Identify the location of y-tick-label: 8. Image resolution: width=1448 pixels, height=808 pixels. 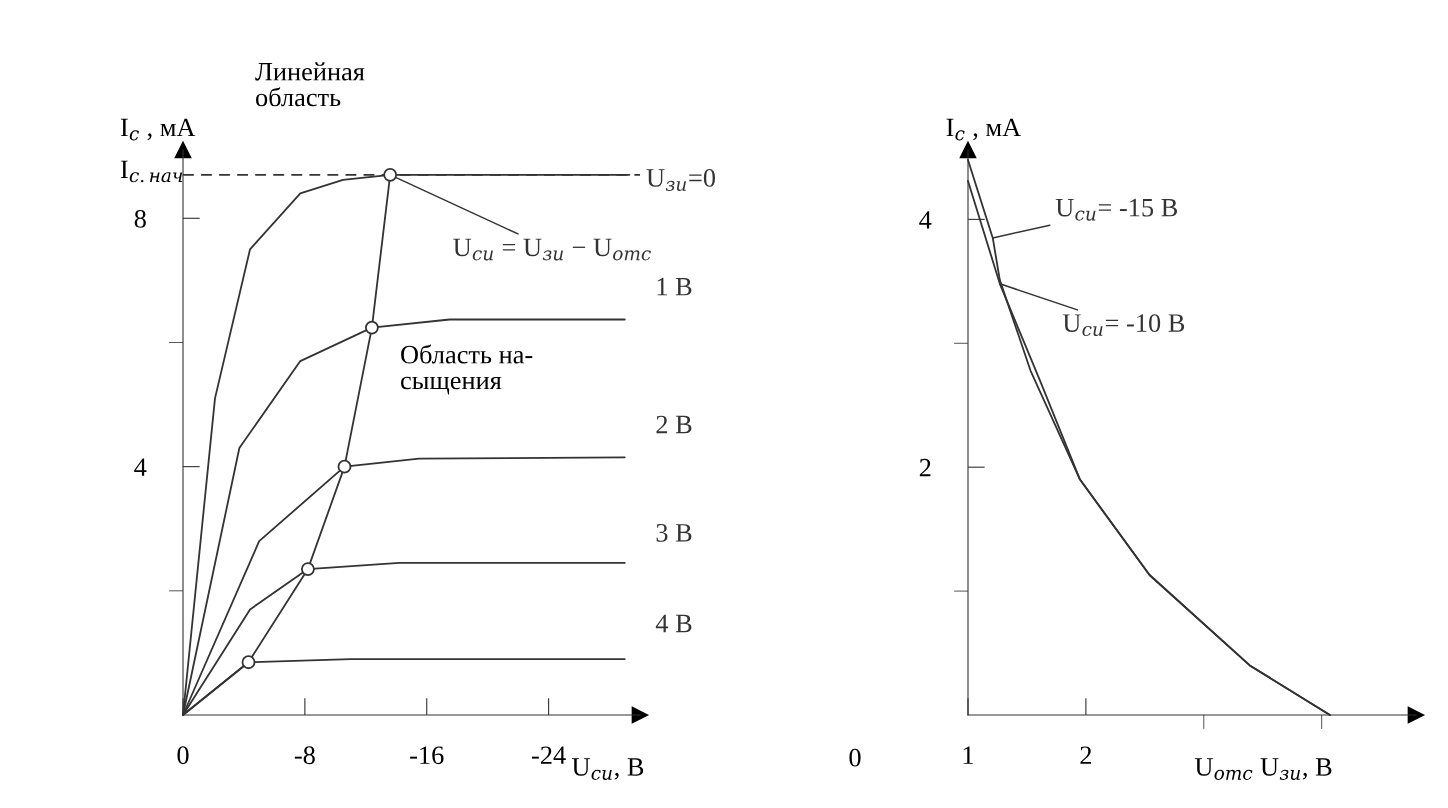
(140, 218).